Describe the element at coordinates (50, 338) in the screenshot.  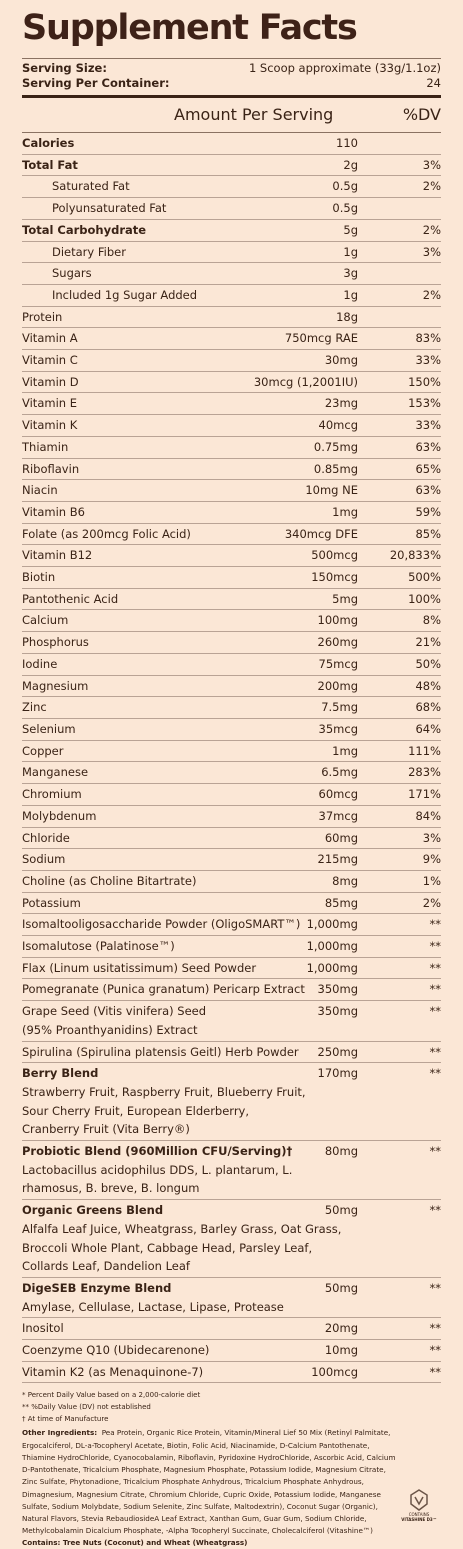
I see `nutrient-name: Vitamin A` at that location.